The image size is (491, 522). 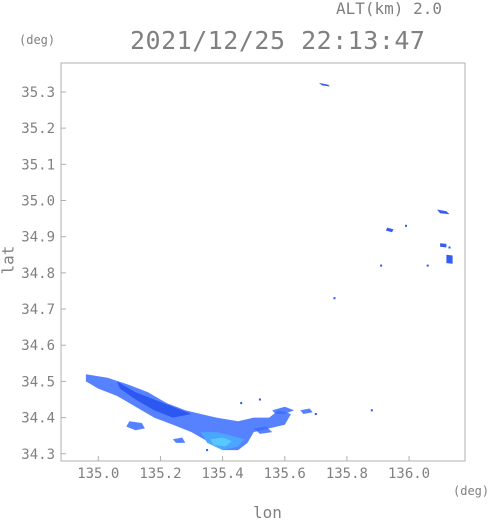 I want to click on lat-unit-label: (deg), so click(x=37, y=40).